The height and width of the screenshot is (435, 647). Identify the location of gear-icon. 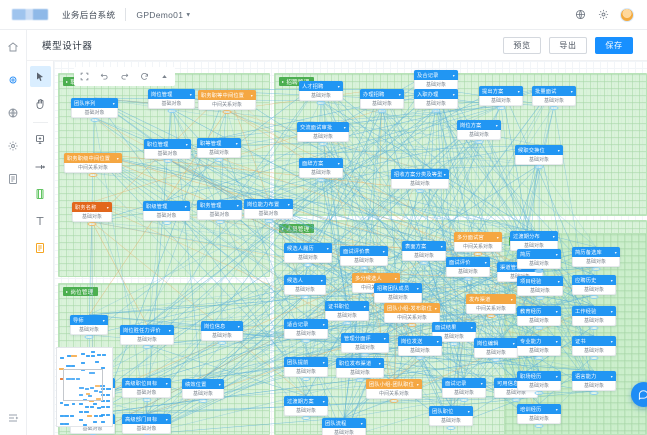
(603, 15).